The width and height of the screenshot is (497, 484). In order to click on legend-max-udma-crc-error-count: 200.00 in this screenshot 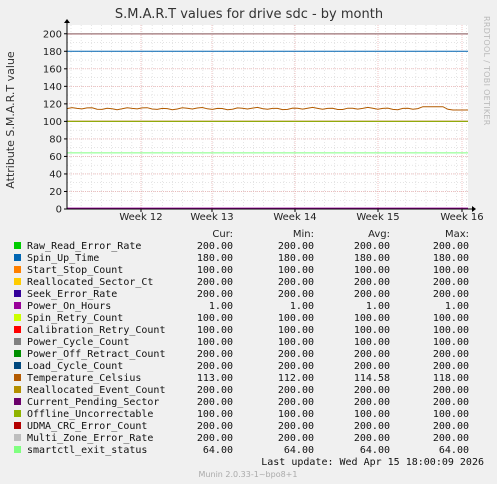, I will do `click(451, 426)`.